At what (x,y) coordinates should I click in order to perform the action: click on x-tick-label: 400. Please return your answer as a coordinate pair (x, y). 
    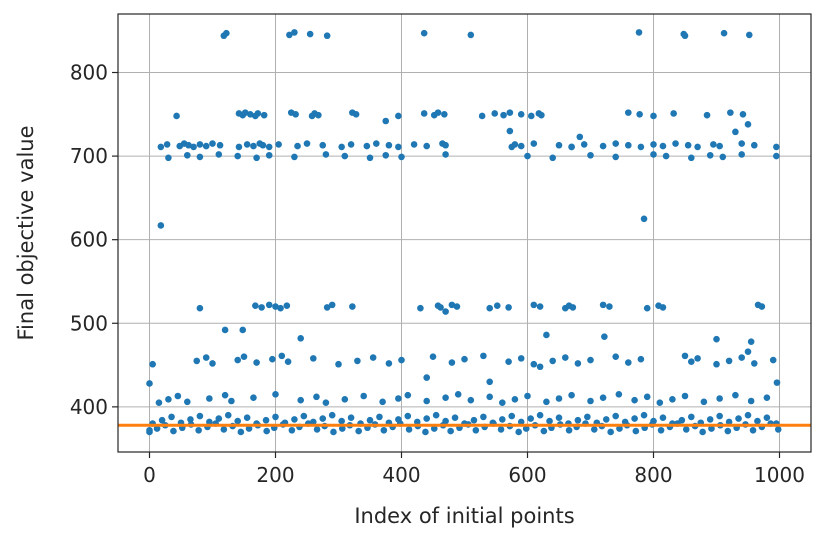
    Looking at the image, I should click on (401, 475).